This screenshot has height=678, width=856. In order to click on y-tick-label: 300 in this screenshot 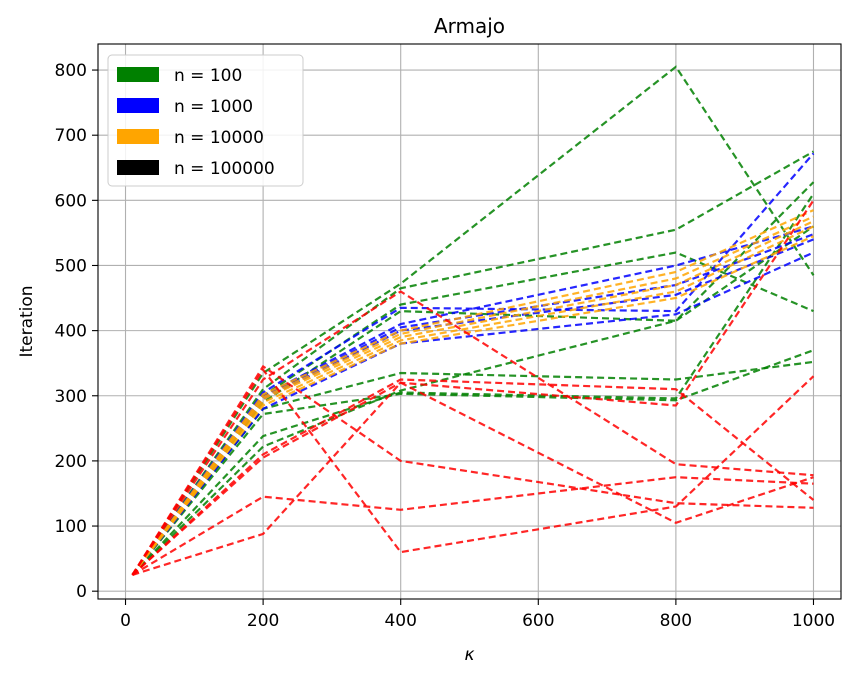, I will do `click(71, 397)`.